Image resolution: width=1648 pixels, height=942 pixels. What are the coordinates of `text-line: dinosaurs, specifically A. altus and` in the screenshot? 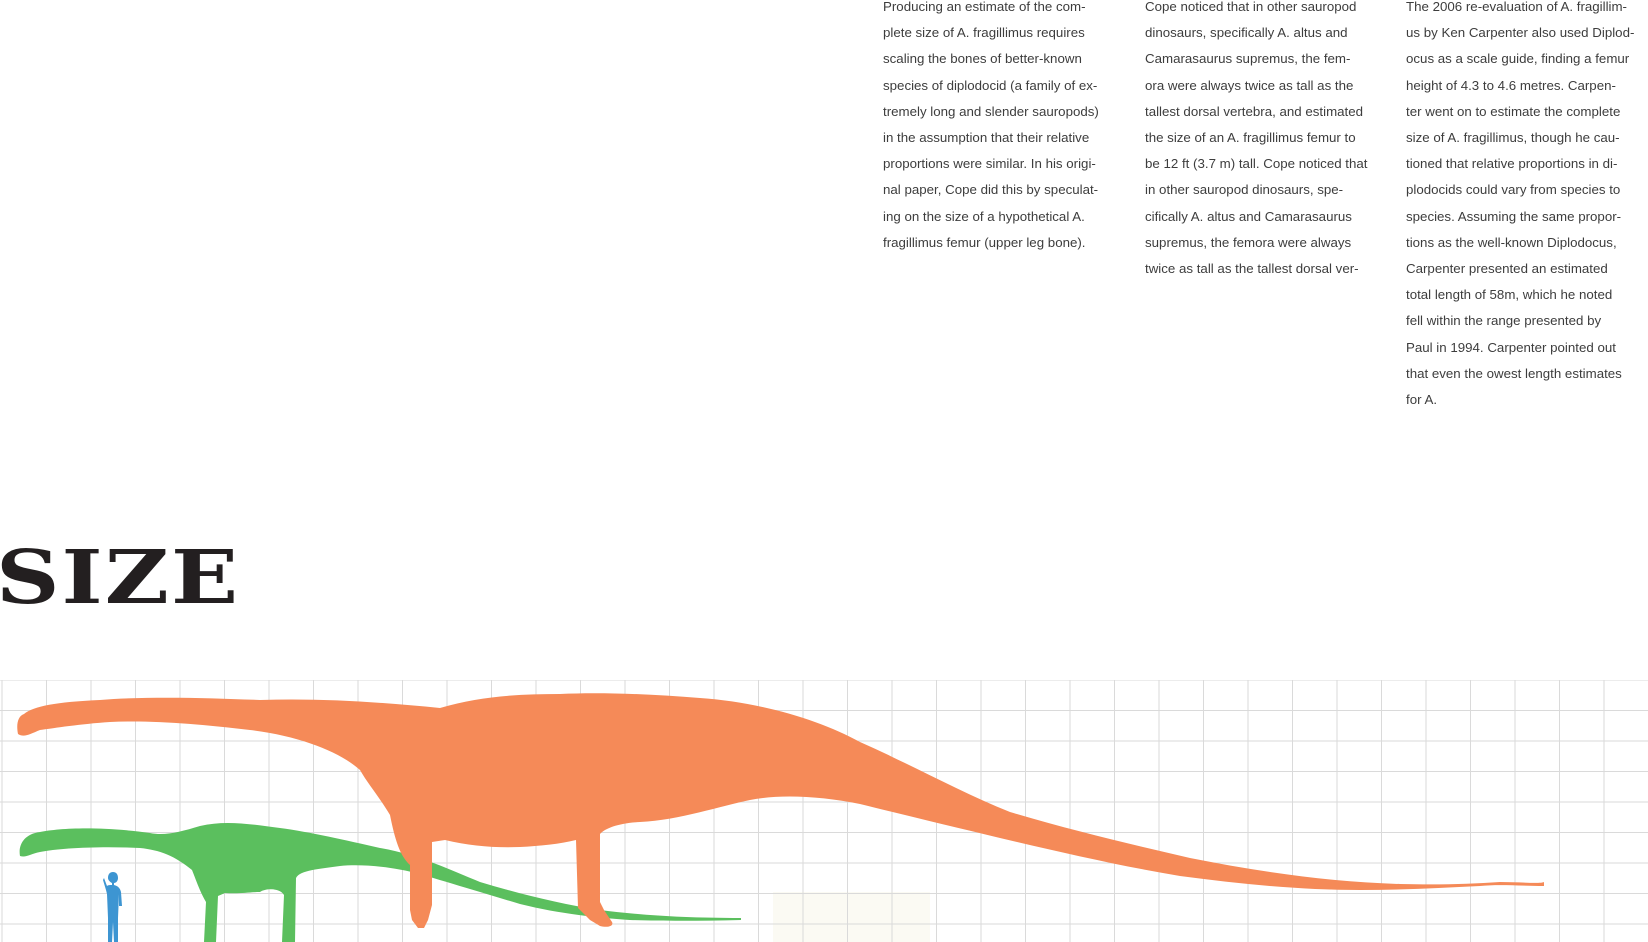 It's located at (1246, 33).